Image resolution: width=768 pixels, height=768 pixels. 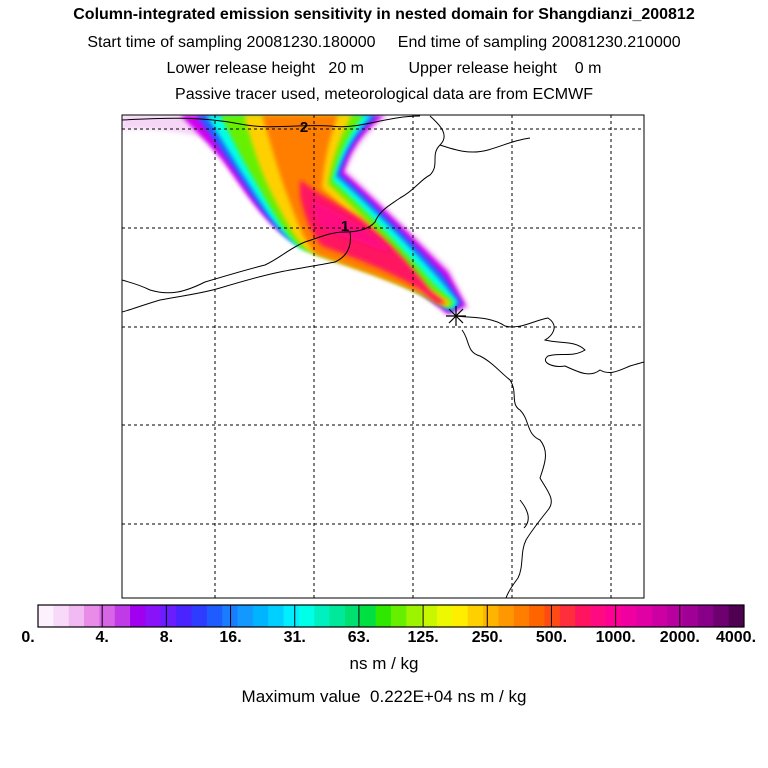 What do you see at coordinates (304, 127) in the screenshot?
I see `contour-label-2: 2` at bounding box center [304, 127].